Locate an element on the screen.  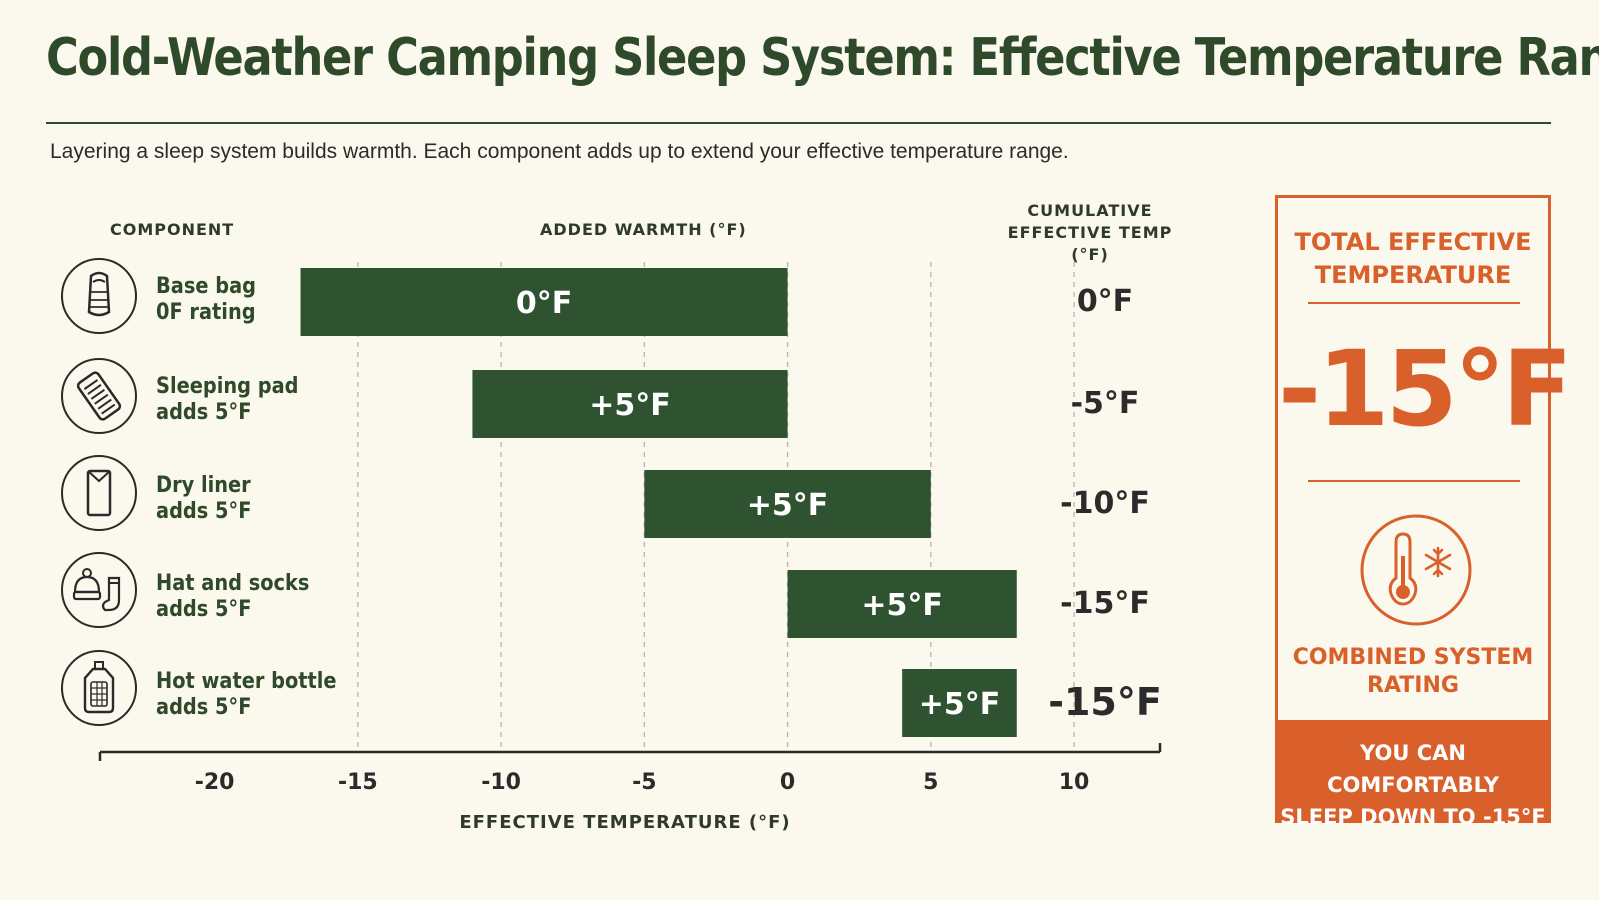
x-tick-label: -10 is located at coordinates (501, 782).